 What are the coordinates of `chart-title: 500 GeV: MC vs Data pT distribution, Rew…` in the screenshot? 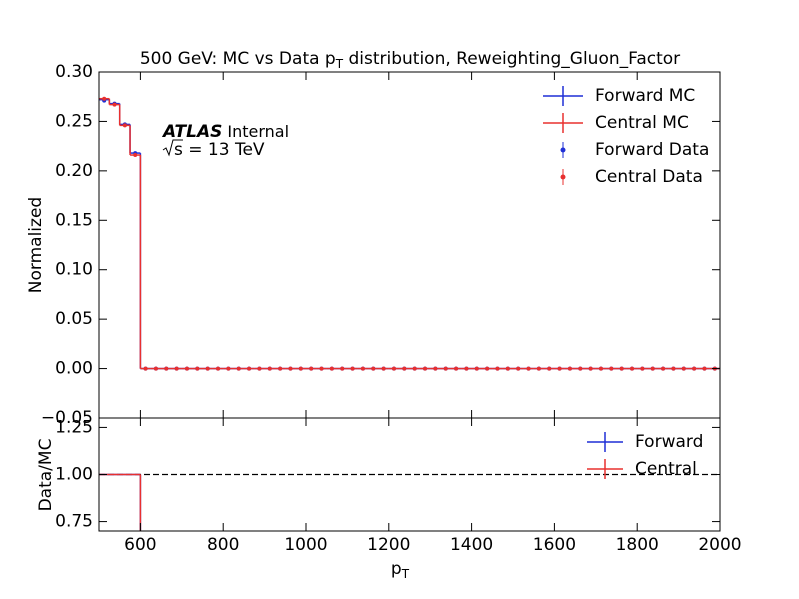 It's located at (410, 60).